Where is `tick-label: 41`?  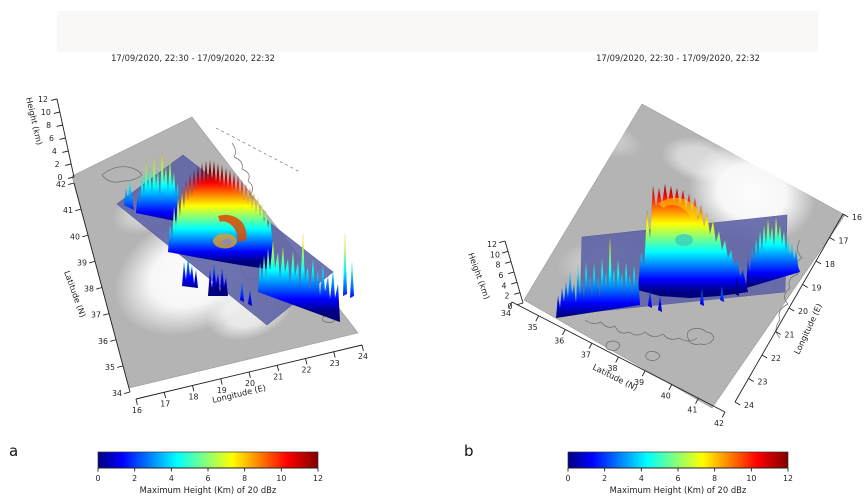
tick-label: 41 is located at coordinates (68, 210).